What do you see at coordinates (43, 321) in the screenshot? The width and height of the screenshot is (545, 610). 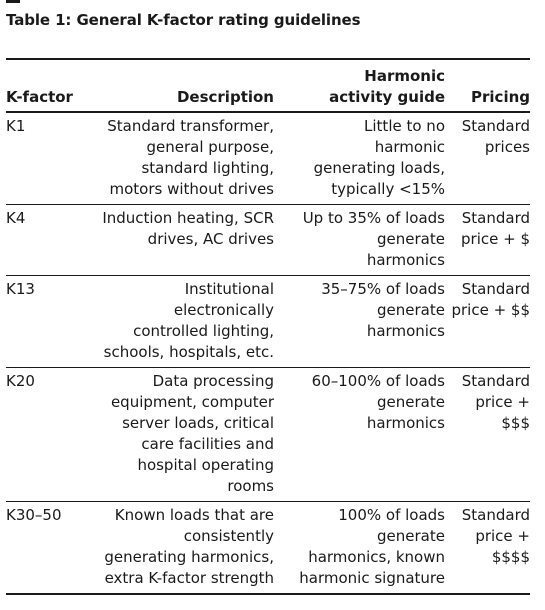 I see `cell-k-factor: K13` at bounding box center [43, 321].